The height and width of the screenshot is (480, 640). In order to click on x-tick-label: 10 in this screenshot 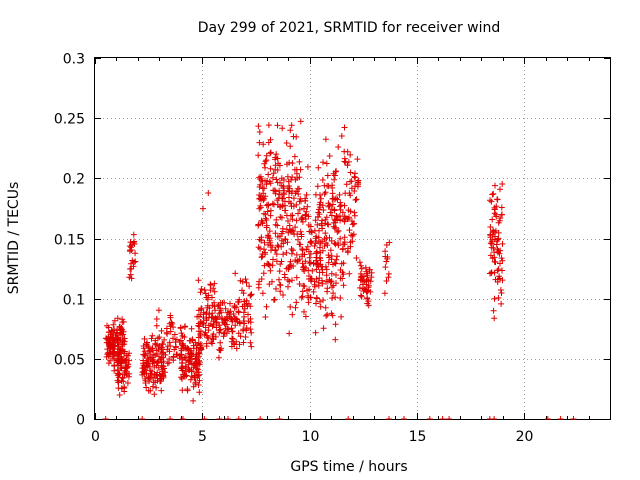, I will do `click(311, 437)`.